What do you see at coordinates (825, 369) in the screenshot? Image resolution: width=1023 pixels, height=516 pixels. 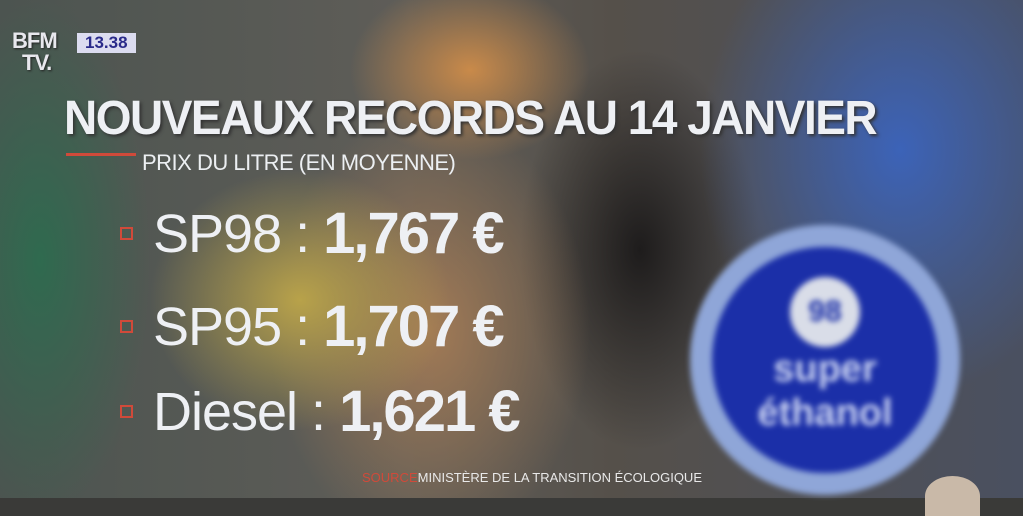 I see `badge-line1: super` at bounding box center [825, 369].